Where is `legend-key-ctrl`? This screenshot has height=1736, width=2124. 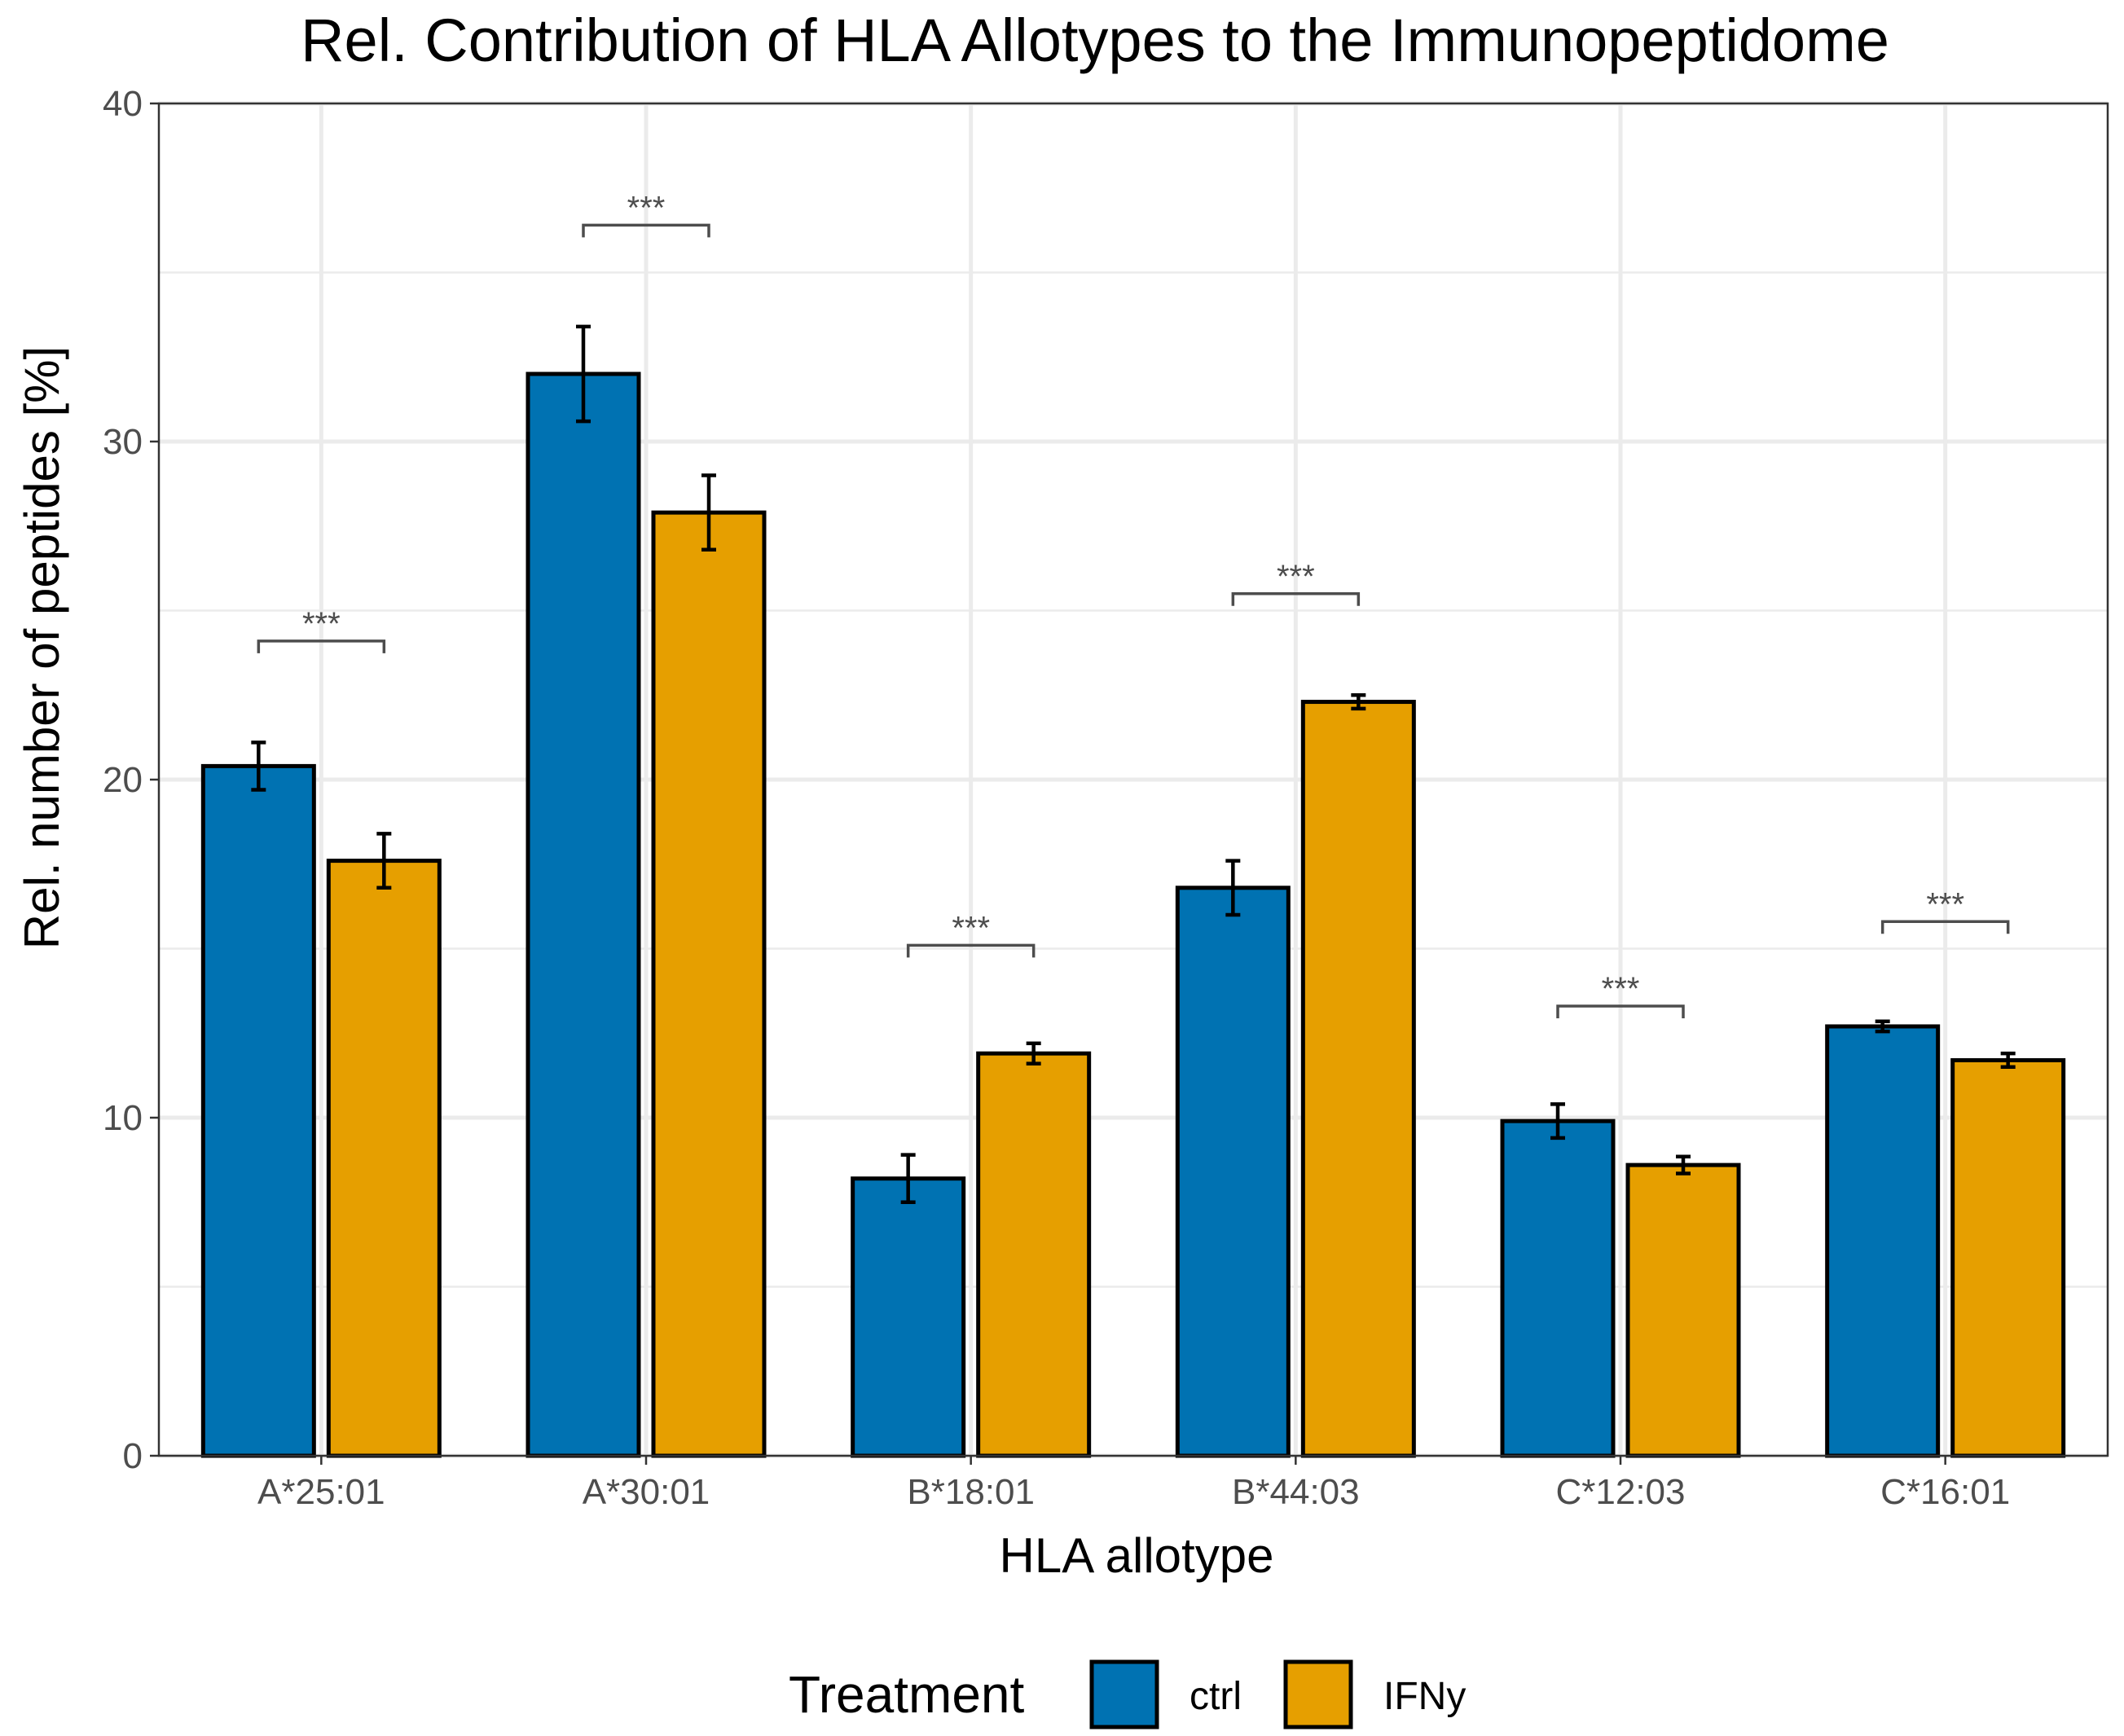 legend-key-ctrl is located at coordinates (1124, 1694).